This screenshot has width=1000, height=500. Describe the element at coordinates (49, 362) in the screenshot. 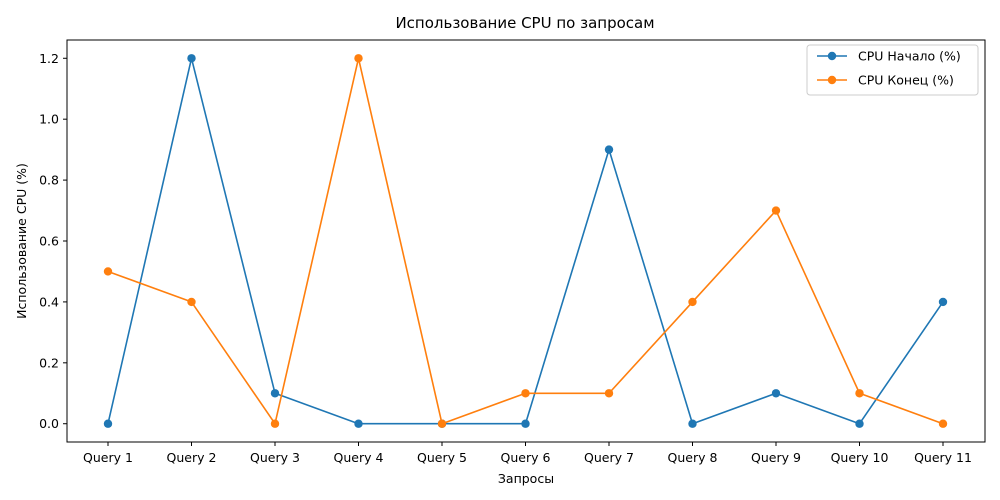

I see `y-tick-label: 0.2` at that location.